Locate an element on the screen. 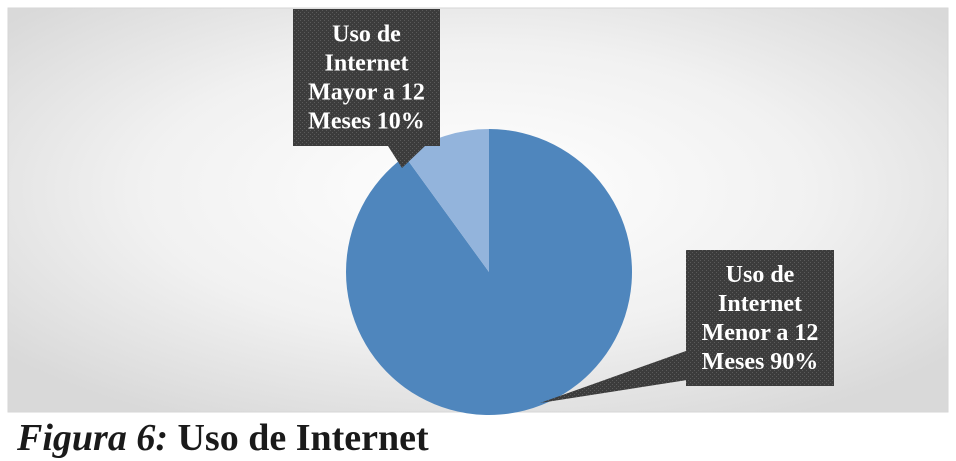 The height and width of the screenshot is (461, 956). data-label-line: Meses 90% is located at coordinates (760, 362).